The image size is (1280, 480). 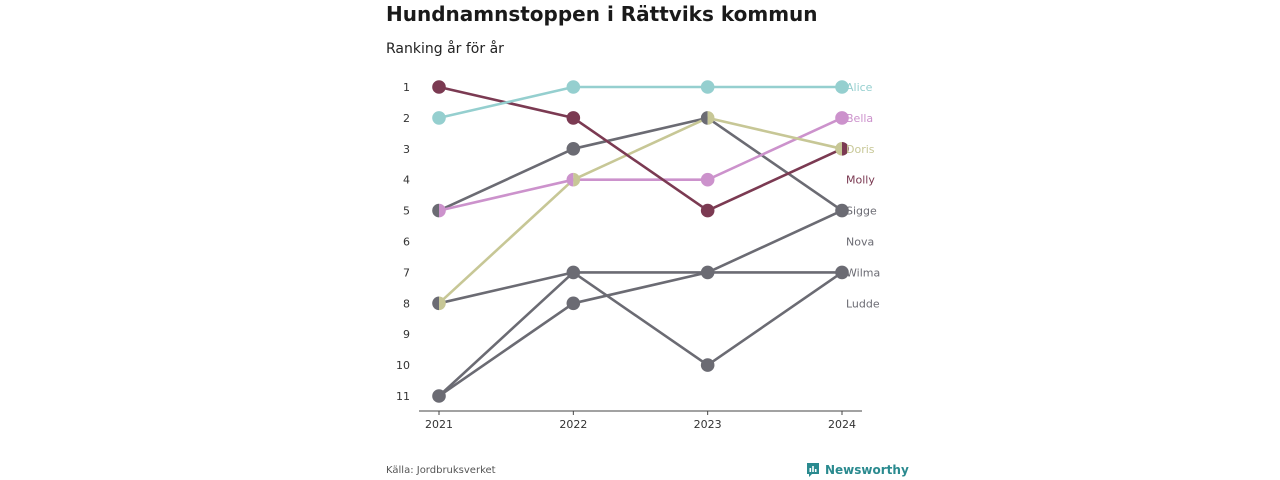 I want to click on series-line-ludde, so click(x=640, y=334).